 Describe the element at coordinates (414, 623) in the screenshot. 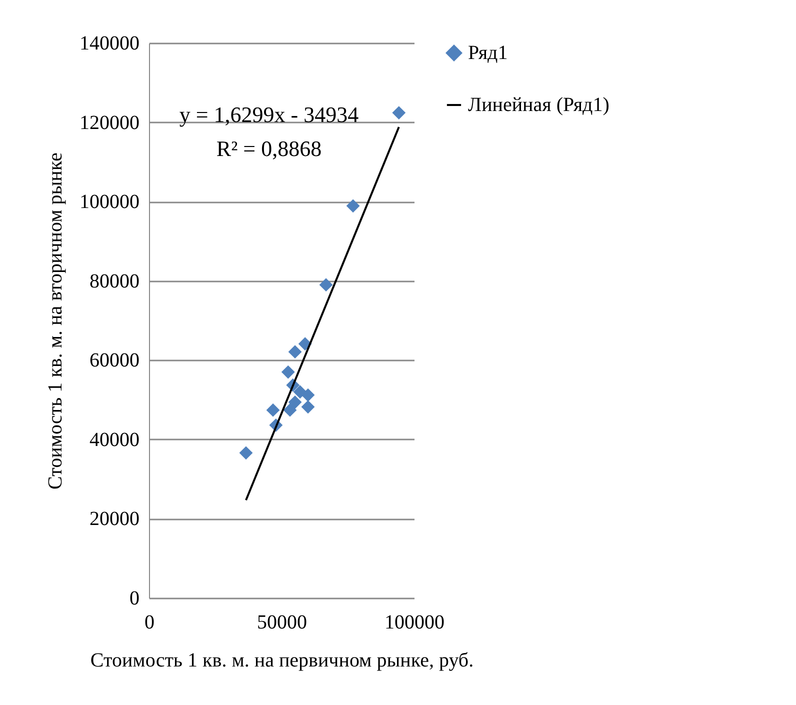

I see `x-tick-label: 100000` at that location.